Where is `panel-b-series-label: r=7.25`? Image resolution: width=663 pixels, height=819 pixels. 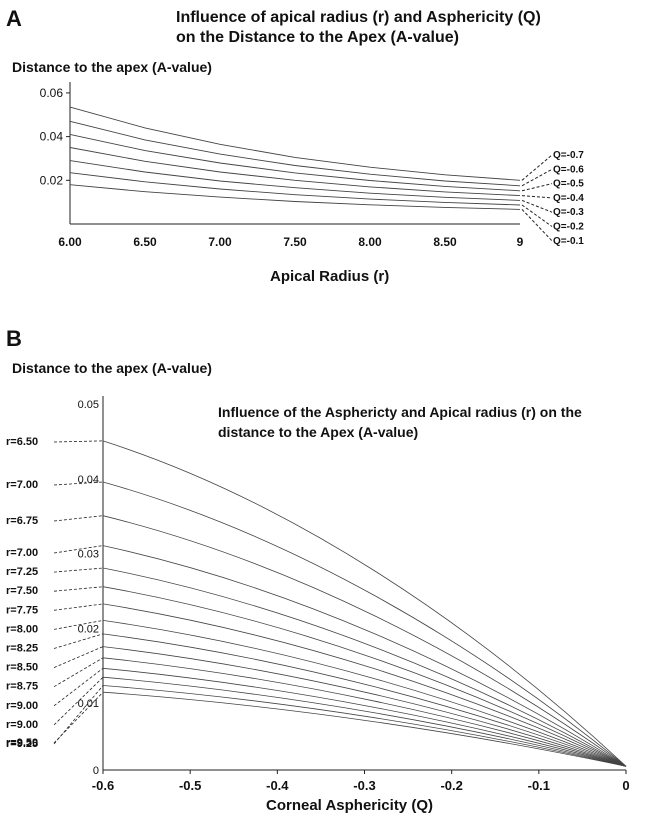 panel-b-series-label: r=7.25 is located at coordinates (22, 572).